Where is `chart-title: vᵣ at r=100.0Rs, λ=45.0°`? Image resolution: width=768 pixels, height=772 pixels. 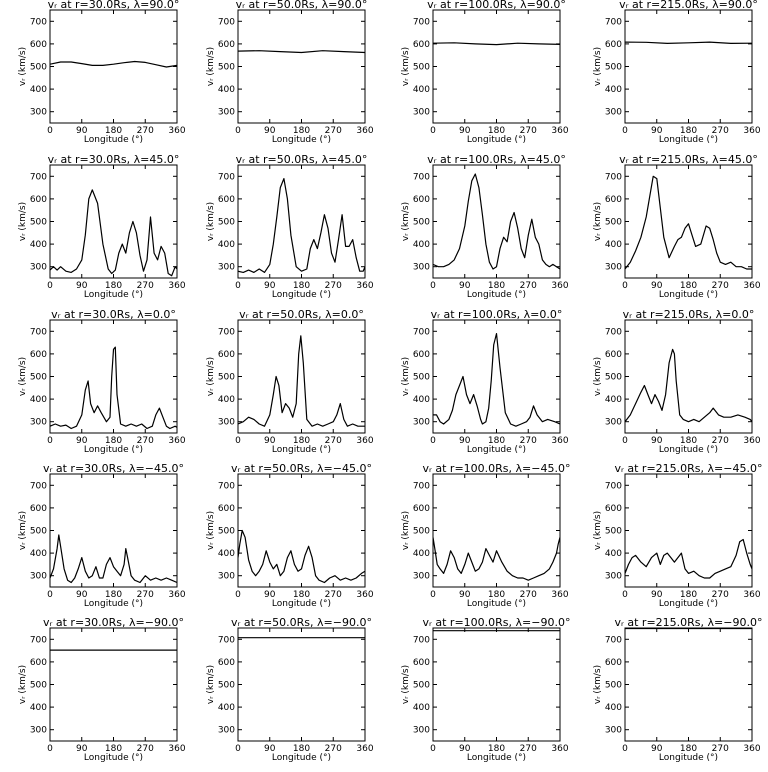 chart-title: vᵣ at r=100.0Rs, λ=45.0° is located at coordinates (496, 159).